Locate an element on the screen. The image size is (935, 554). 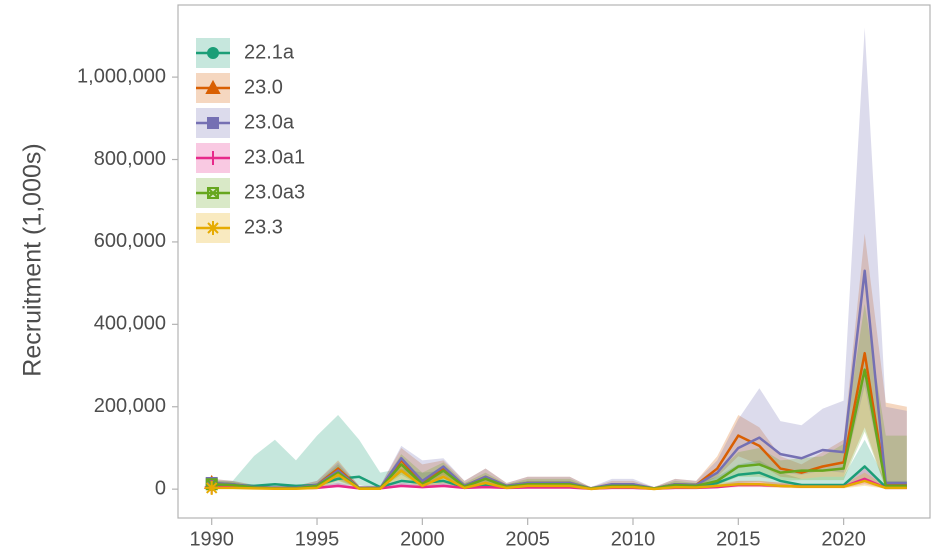
x-tick-label: 1990 is located at coordinates (211, 539).